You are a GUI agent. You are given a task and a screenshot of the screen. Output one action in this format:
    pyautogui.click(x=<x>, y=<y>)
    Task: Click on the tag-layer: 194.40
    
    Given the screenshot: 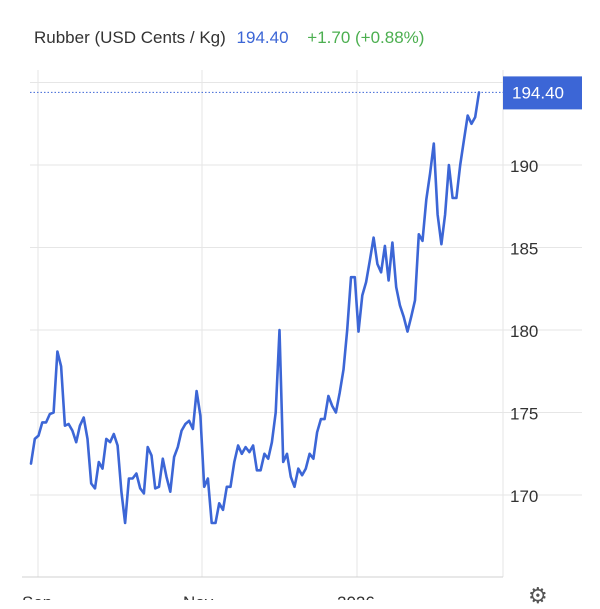 What is the action you would take?
    pyautogui.click(x=306, y=93)
    